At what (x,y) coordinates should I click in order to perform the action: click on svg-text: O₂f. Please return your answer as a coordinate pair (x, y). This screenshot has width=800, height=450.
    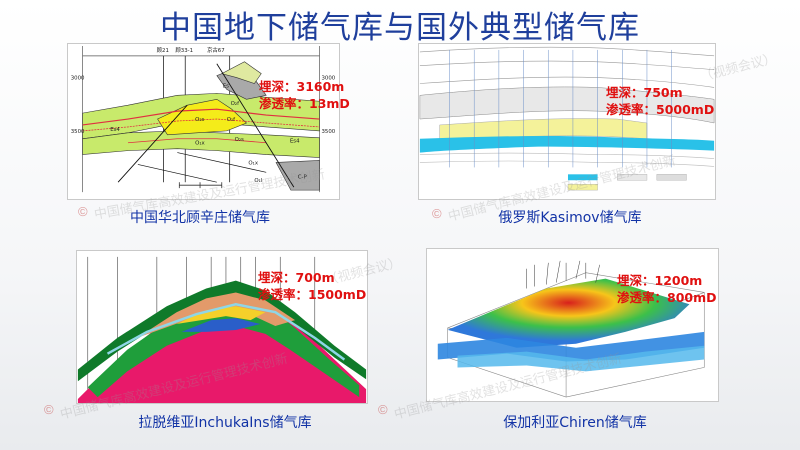
    Looking at the image, I should click on (235, 104).